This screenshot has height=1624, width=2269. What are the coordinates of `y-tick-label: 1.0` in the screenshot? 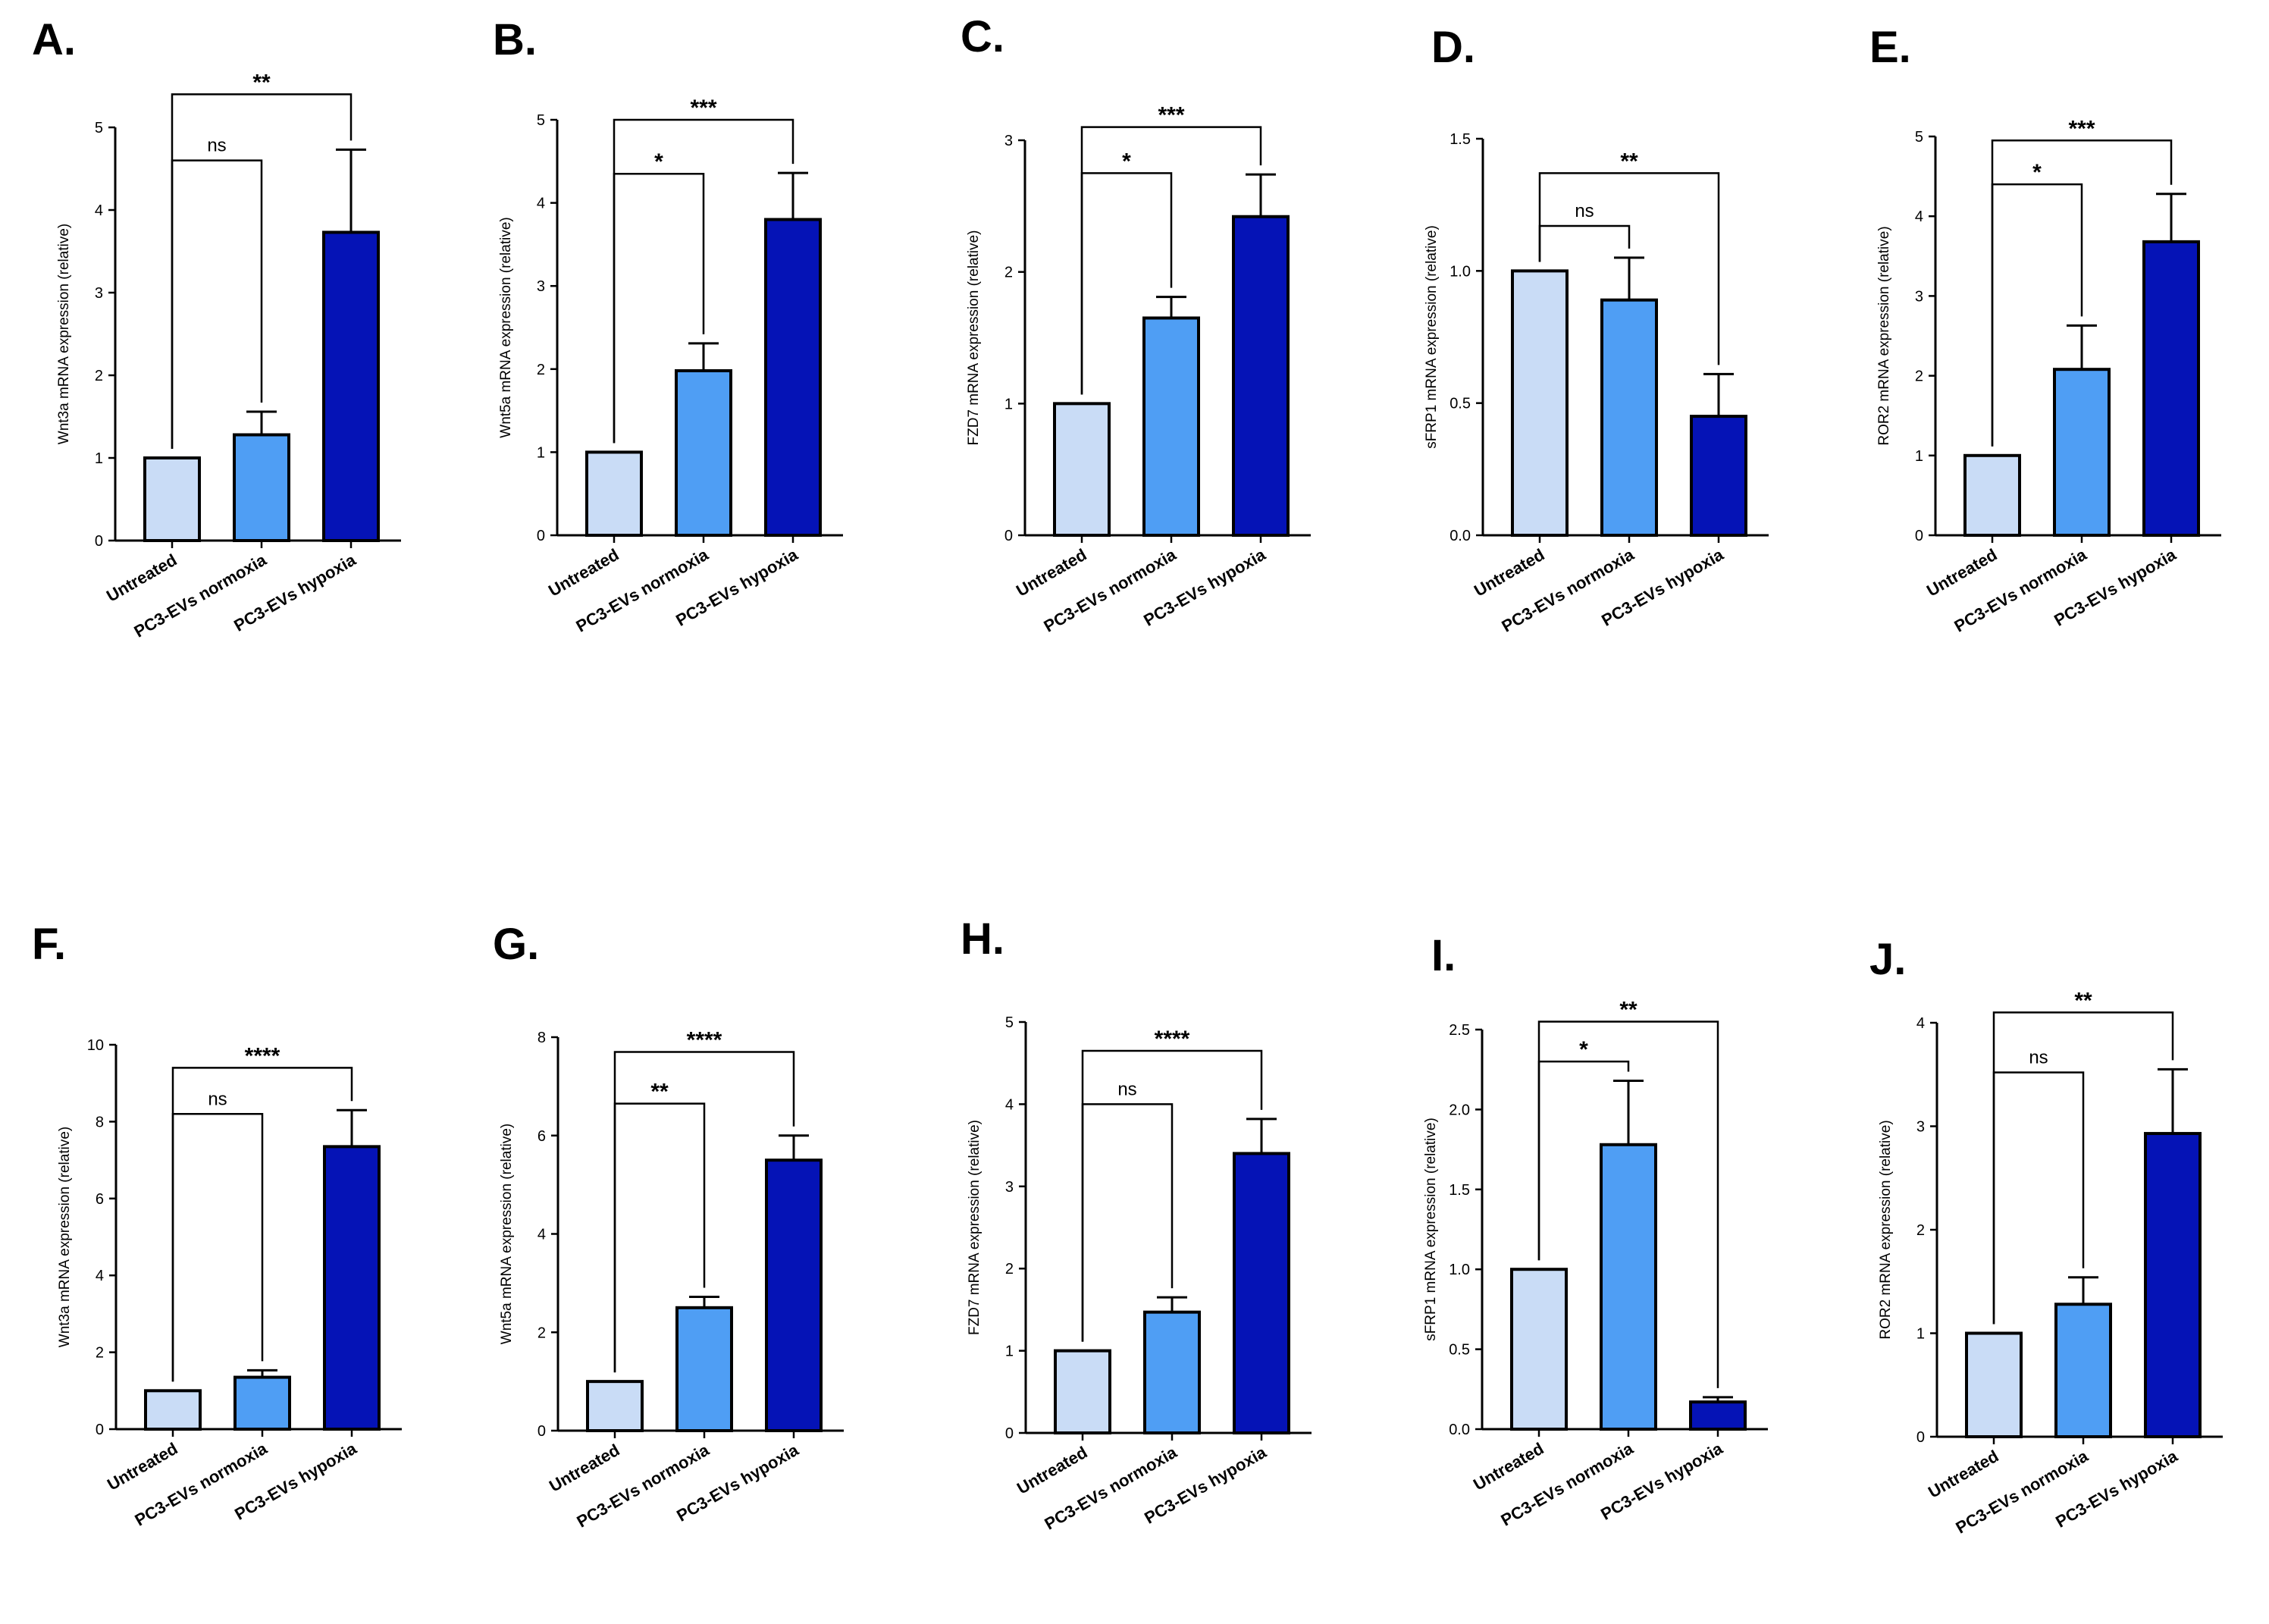 It's located at (1460, 271).